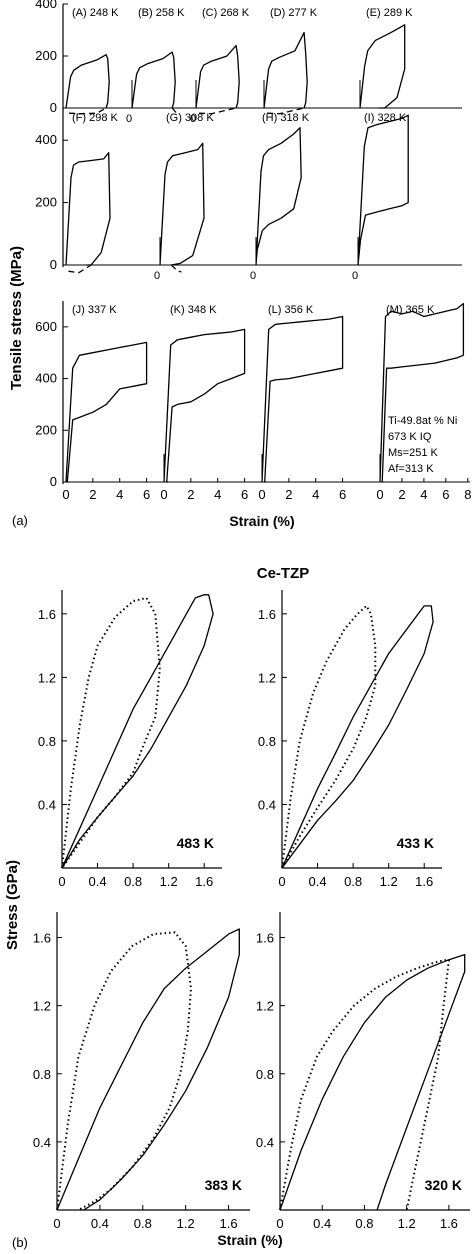 Image resolution: width=474 pixels, height=1254 pixels. What do you see at coordinates (226, 13) in the screenshot?
I see `subplot-label: (C) 268 K` at bounding box center [226, 13].